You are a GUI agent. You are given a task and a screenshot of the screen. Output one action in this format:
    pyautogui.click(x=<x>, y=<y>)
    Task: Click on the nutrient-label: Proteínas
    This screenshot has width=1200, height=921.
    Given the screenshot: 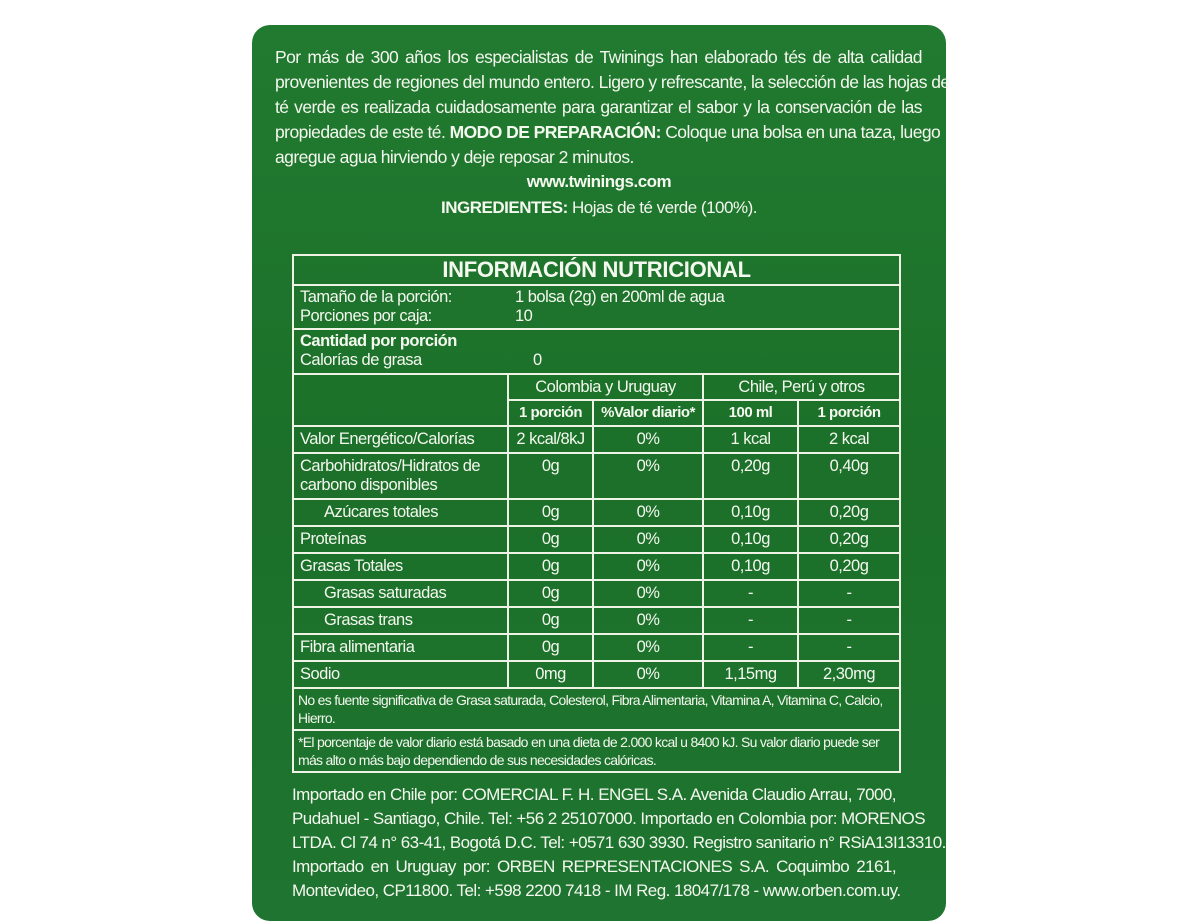 What is the action you would take?
    pyautogui.click(x=400, y=539)
    